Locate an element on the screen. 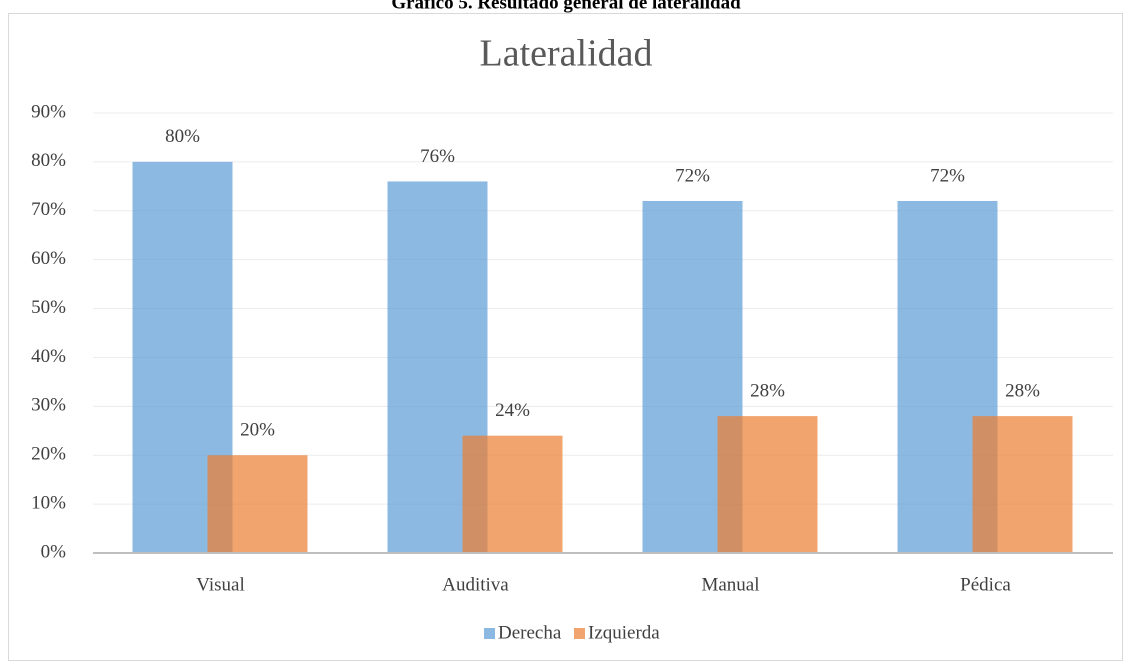  data-label: 80% is located at coordinates (182, 136).